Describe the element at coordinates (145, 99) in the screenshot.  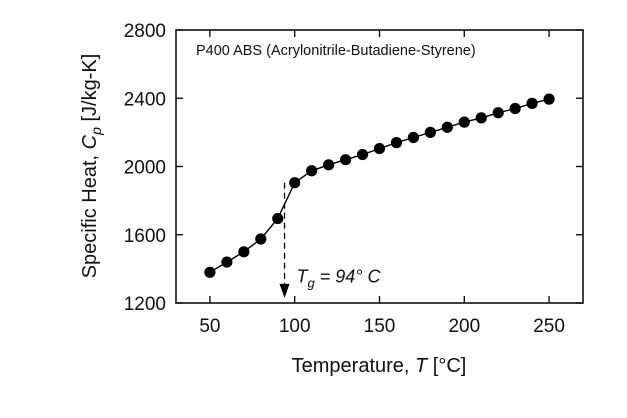
I see `y-tick-label: 2400` at that location.